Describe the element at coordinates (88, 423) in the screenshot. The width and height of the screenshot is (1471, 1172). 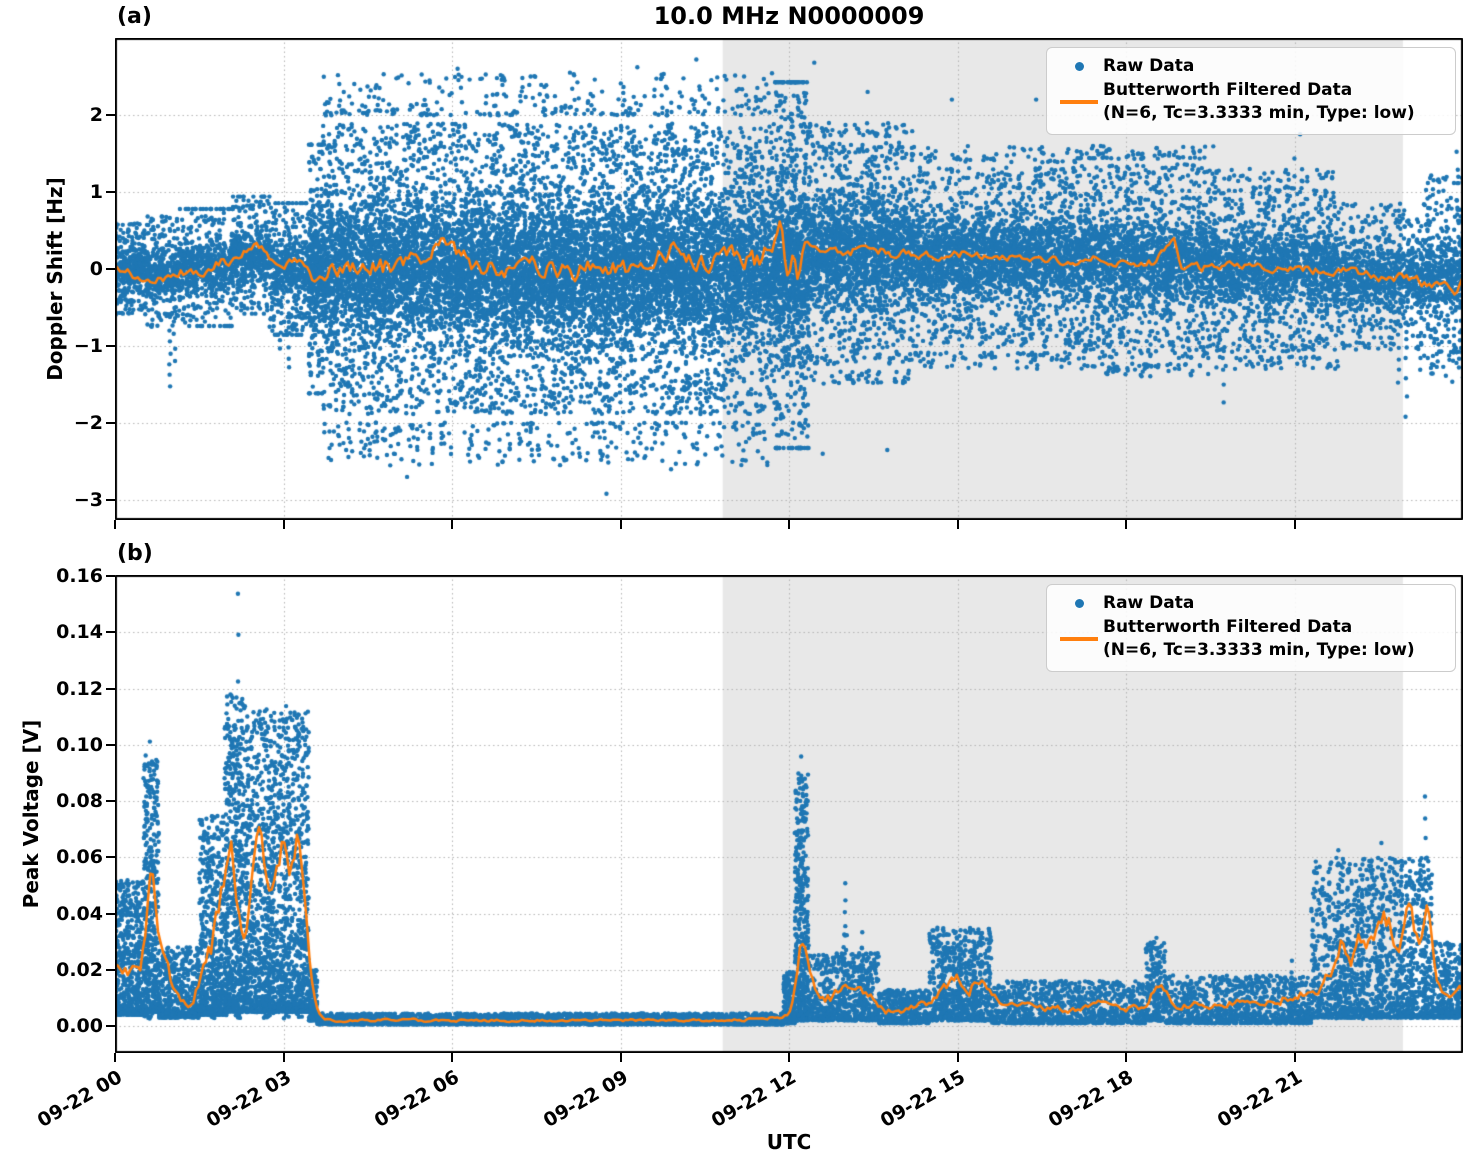
I see `y-tick-label: −2` at that location.